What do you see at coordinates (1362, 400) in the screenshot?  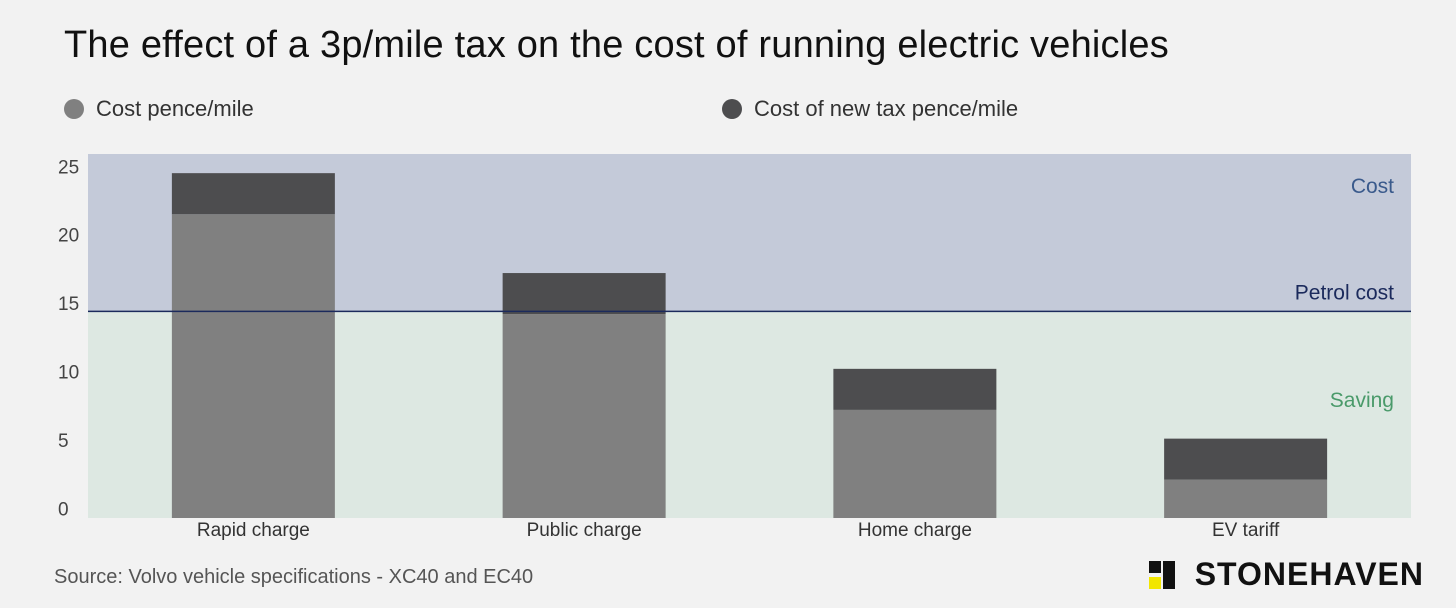 I see `saving-zone-label: Saving` at bounding box center [1362, 400].